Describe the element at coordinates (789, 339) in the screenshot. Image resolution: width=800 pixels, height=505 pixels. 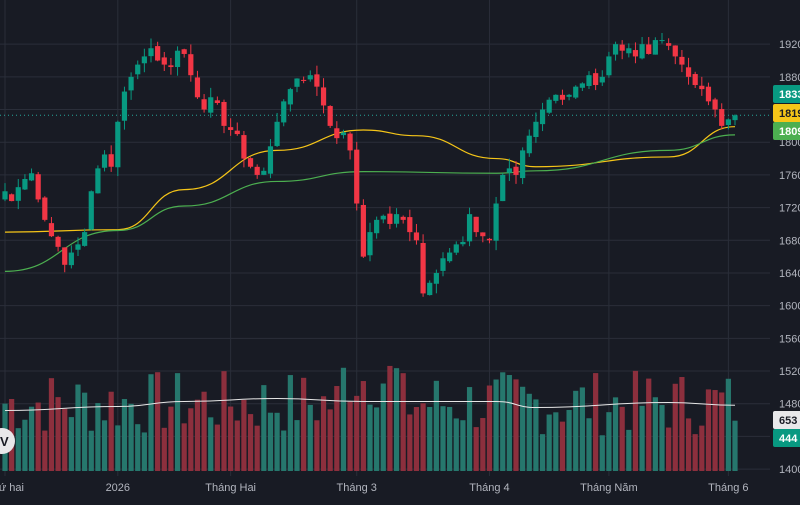
I see `price-tick-label: 1560` at that location.